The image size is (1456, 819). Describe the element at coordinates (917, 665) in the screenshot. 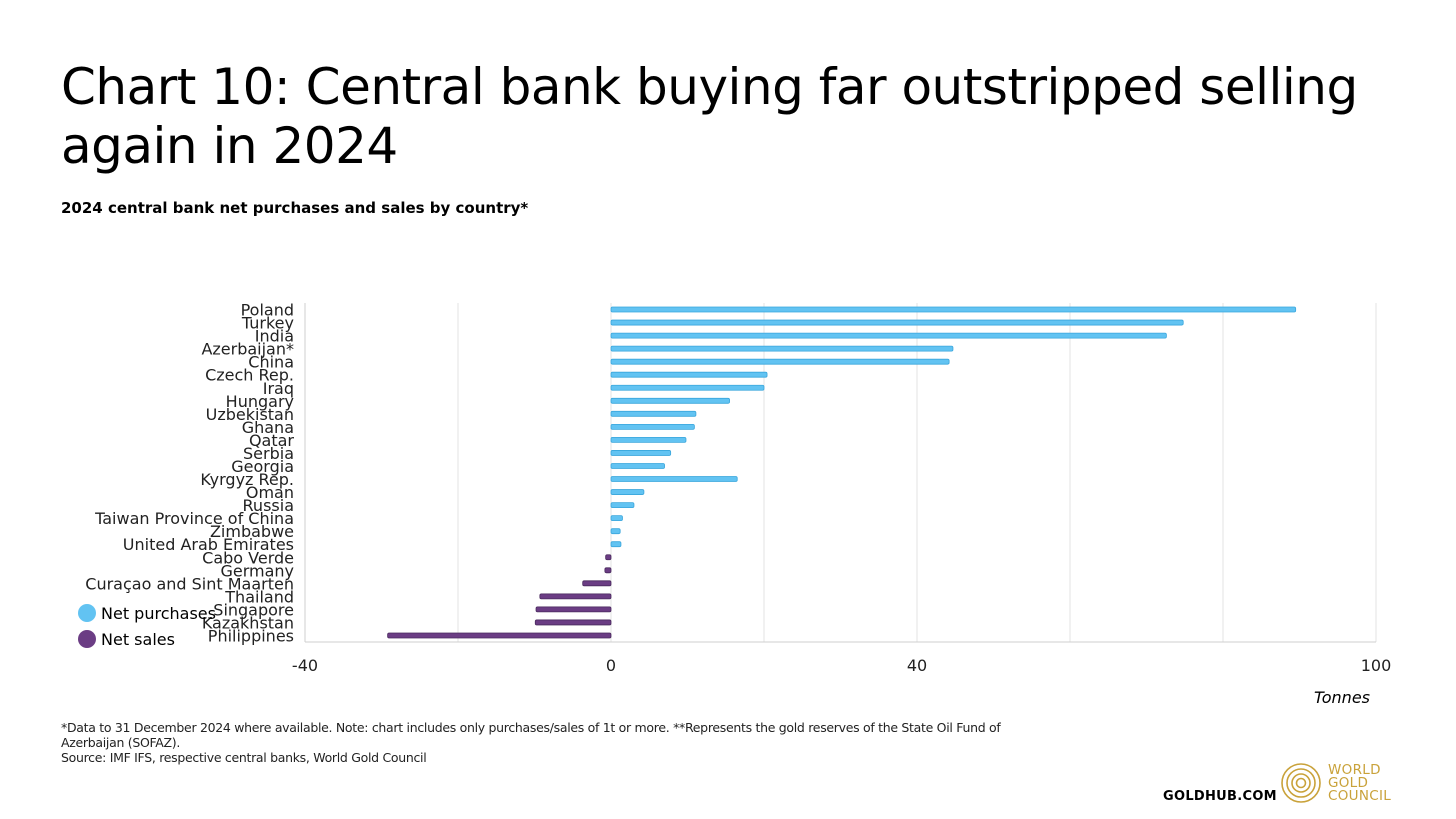

I see `x-tick-label-4: 40` at that location.